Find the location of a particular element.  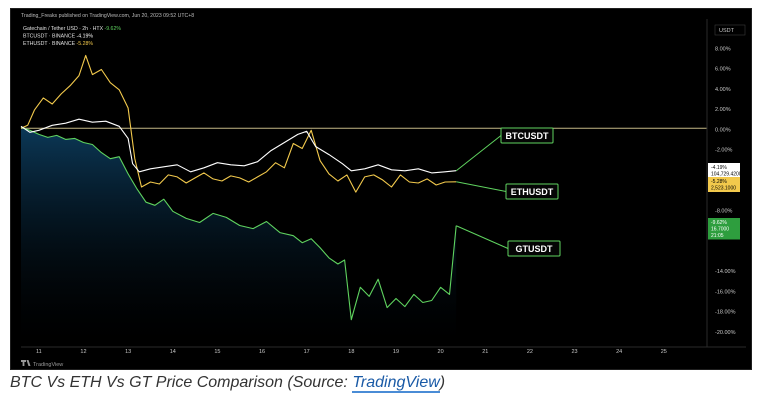

y-tick-label: 6.00% is located at coordinates (723, 70).